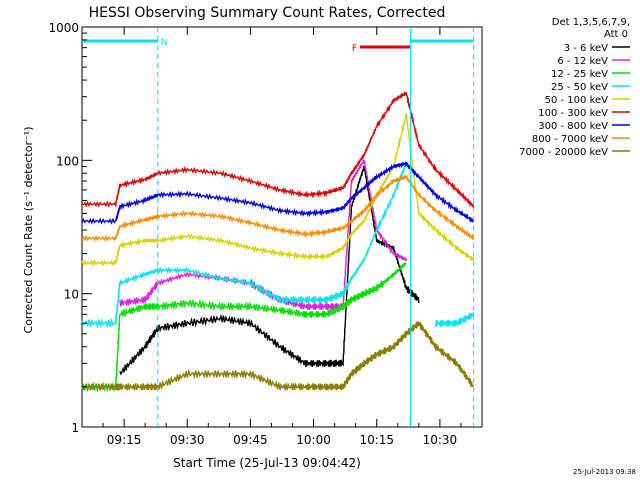  What do you see at coordinates (577, 100) in the screenshot?
I see `legend-label: 50 - 100 keV` at bounding box center [577, 100].